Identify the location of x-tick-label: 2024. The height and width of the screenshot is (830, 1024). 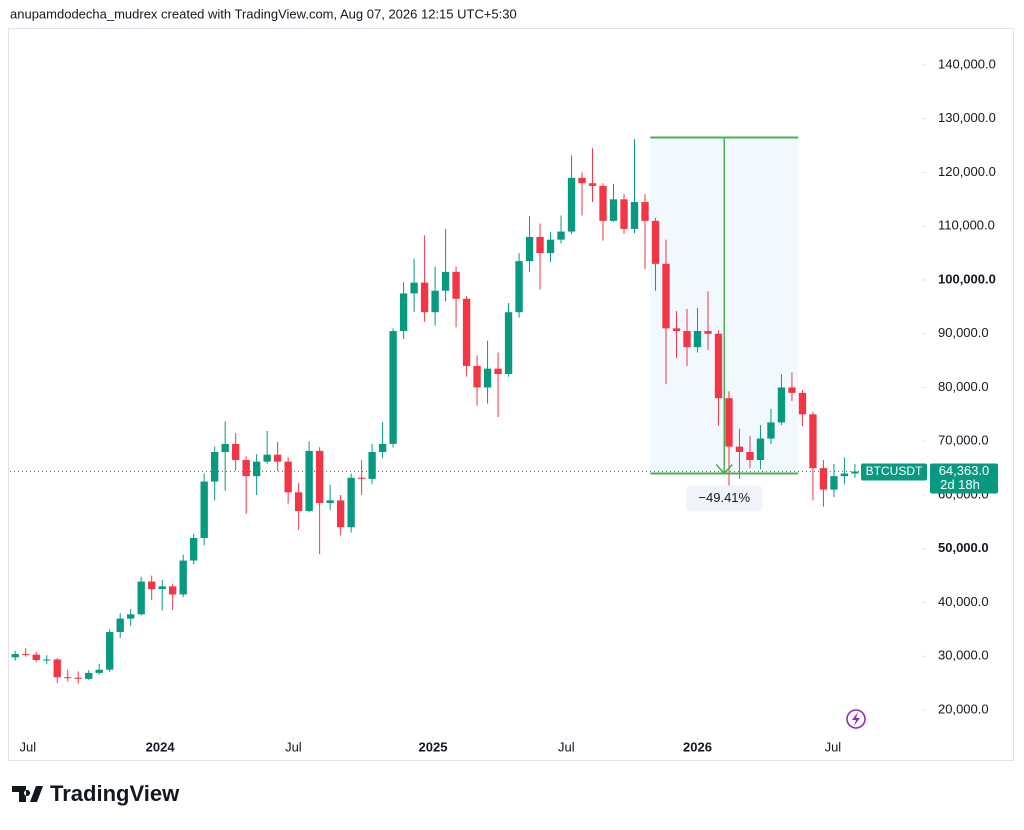
(161, 746).